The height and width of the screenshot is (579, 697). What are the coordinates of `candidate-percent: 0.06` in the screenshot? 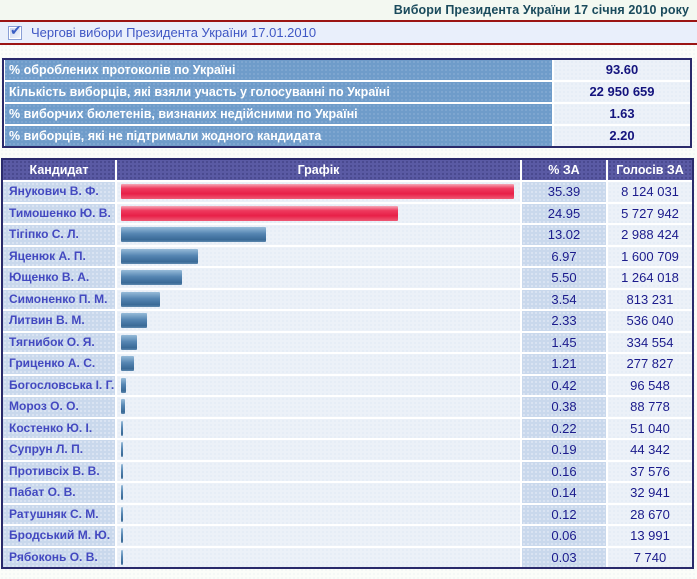 It's located at (564, 536).